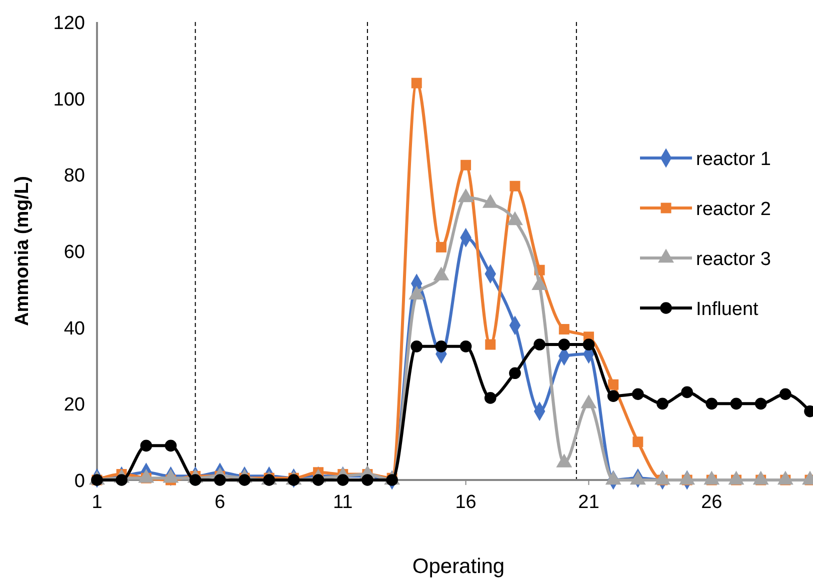 Image resolution: width=813 pixels, height=583 pixels. Describe the element at coordinates (97, 502) in the screenshot. I see `x-tick-label: 1` at that location.